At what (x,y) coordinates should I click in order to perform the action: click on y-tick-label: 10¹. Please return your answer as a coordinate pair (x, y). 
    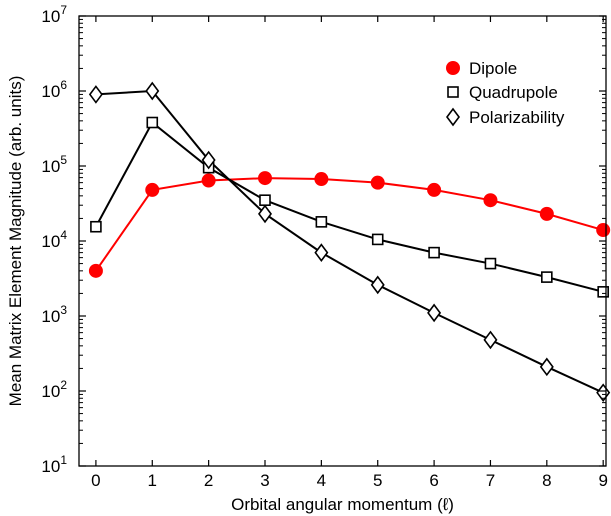
    Looking at the image, I should click on (54, 464).